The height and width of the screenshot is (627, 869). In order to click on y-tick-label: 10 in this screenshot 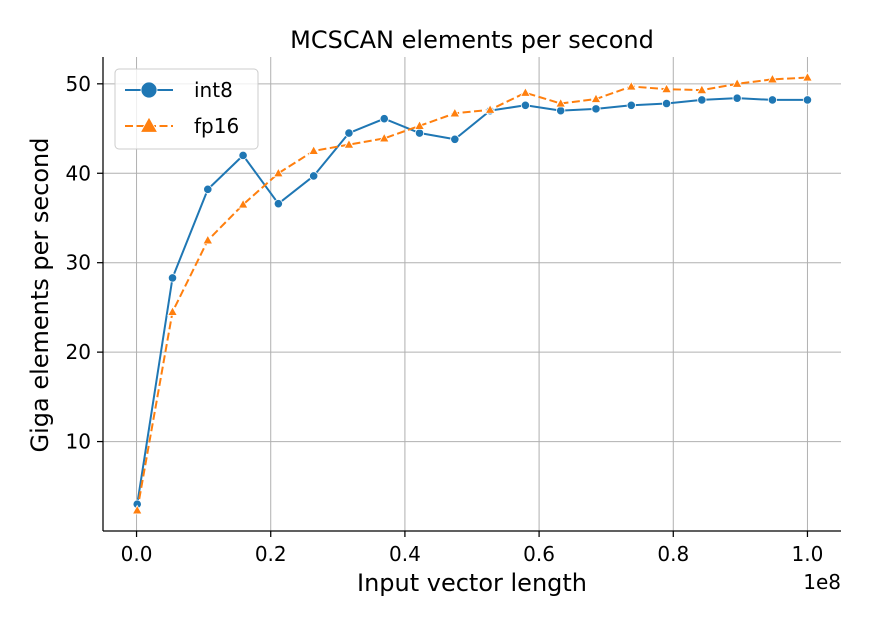, I will do `click(78, 442)`.